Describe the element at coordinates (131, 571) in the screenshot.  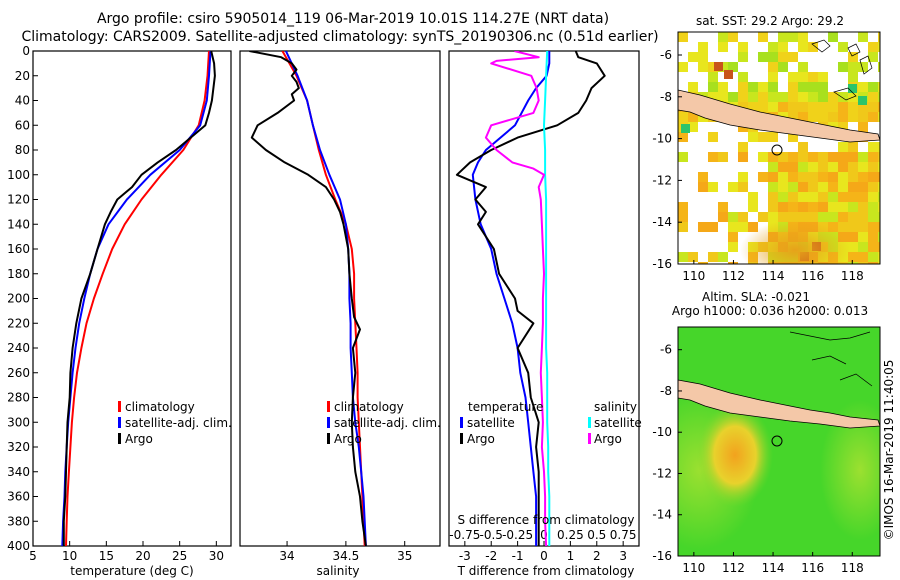
I see `temperature-xlabel: temperature (deg C)` at that location.